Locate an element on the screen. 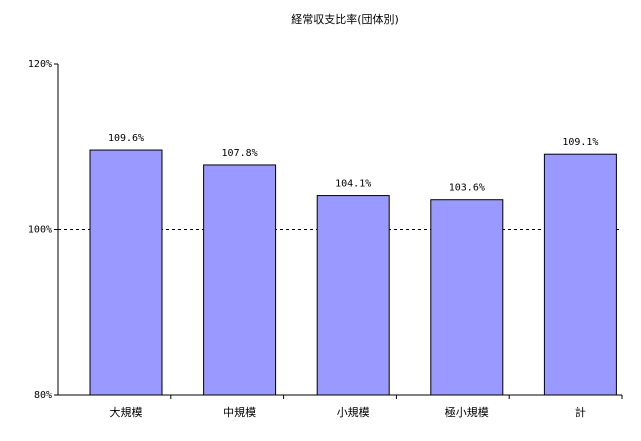 The height and width of the screenshot is (441, 641). x-tick-label: 大規模 is located at coordinates (126, 412).